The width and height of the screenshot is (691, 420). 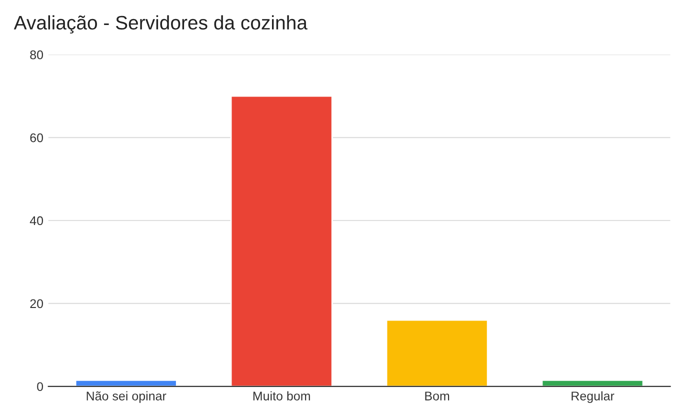 What do you see at coordinates (281, 395) in the screenshot?
I see `x-tick-label: Muito bom` at bounding box center [281, 395].